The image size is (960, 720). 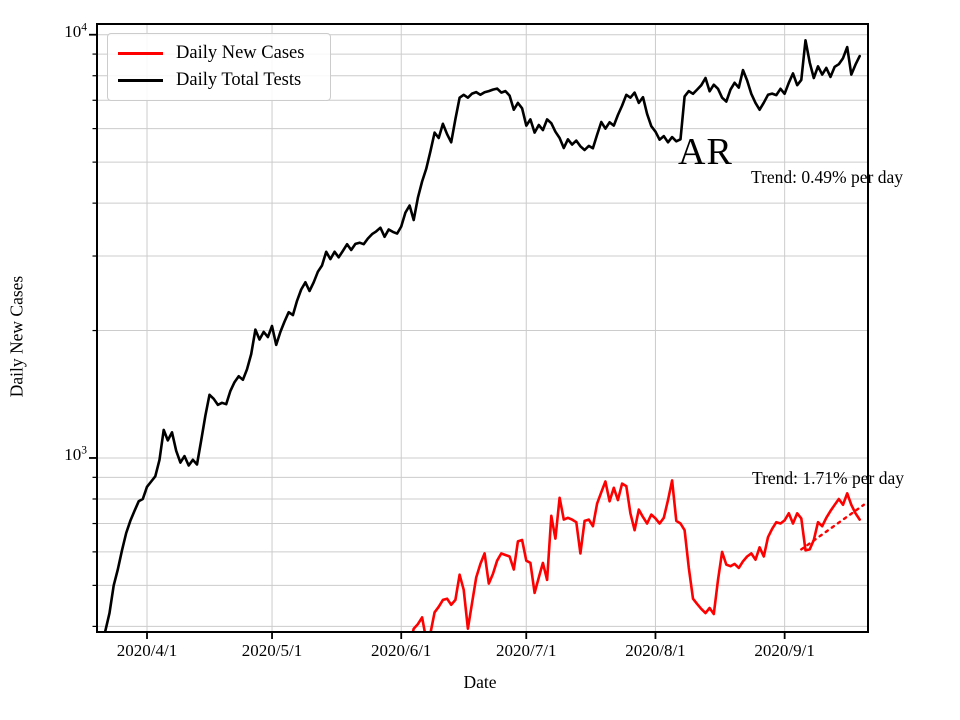 What do you see at coordinates (147, 650) in the screenshot?
I see `x-tick-label: 2020/4/1` at bounding box center [147, 650].